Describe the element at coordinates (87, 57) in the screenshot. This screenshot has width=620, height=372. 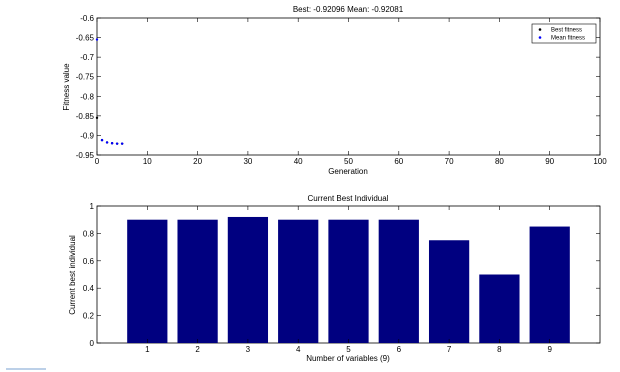
I see `y-tick-label: -0.7` at that location.